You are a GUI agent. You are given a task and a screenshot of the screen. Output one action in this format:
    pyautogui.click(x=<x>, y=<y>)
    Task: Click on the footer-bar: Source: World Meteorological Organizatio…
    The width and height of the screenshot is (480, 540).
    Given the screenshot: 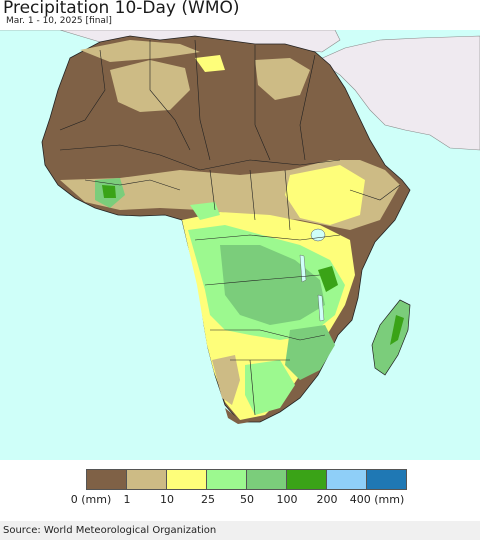 What is the action you would take?
    pyautogui.click(x=240, y=530)
    